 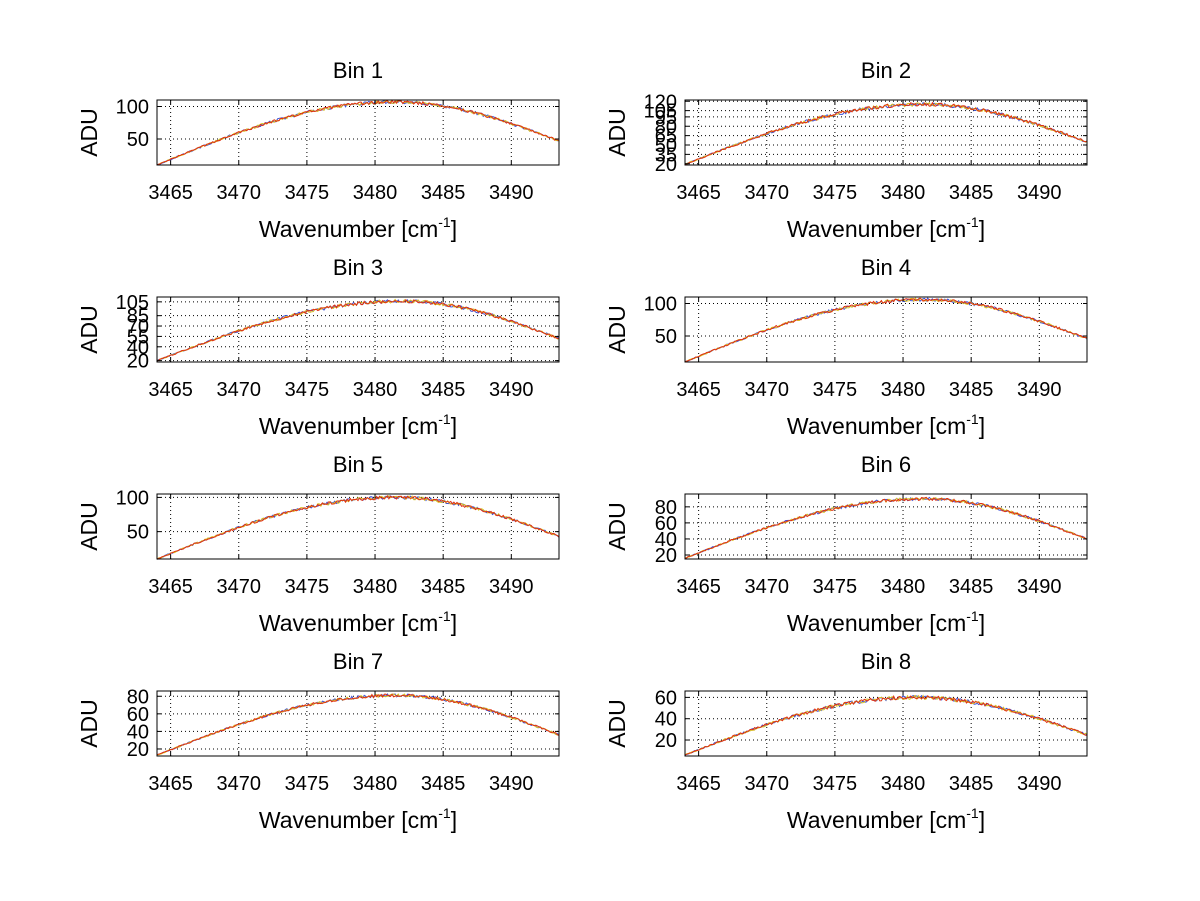 I want to click on y-tick-label: 35, so click(x=666, y=155).